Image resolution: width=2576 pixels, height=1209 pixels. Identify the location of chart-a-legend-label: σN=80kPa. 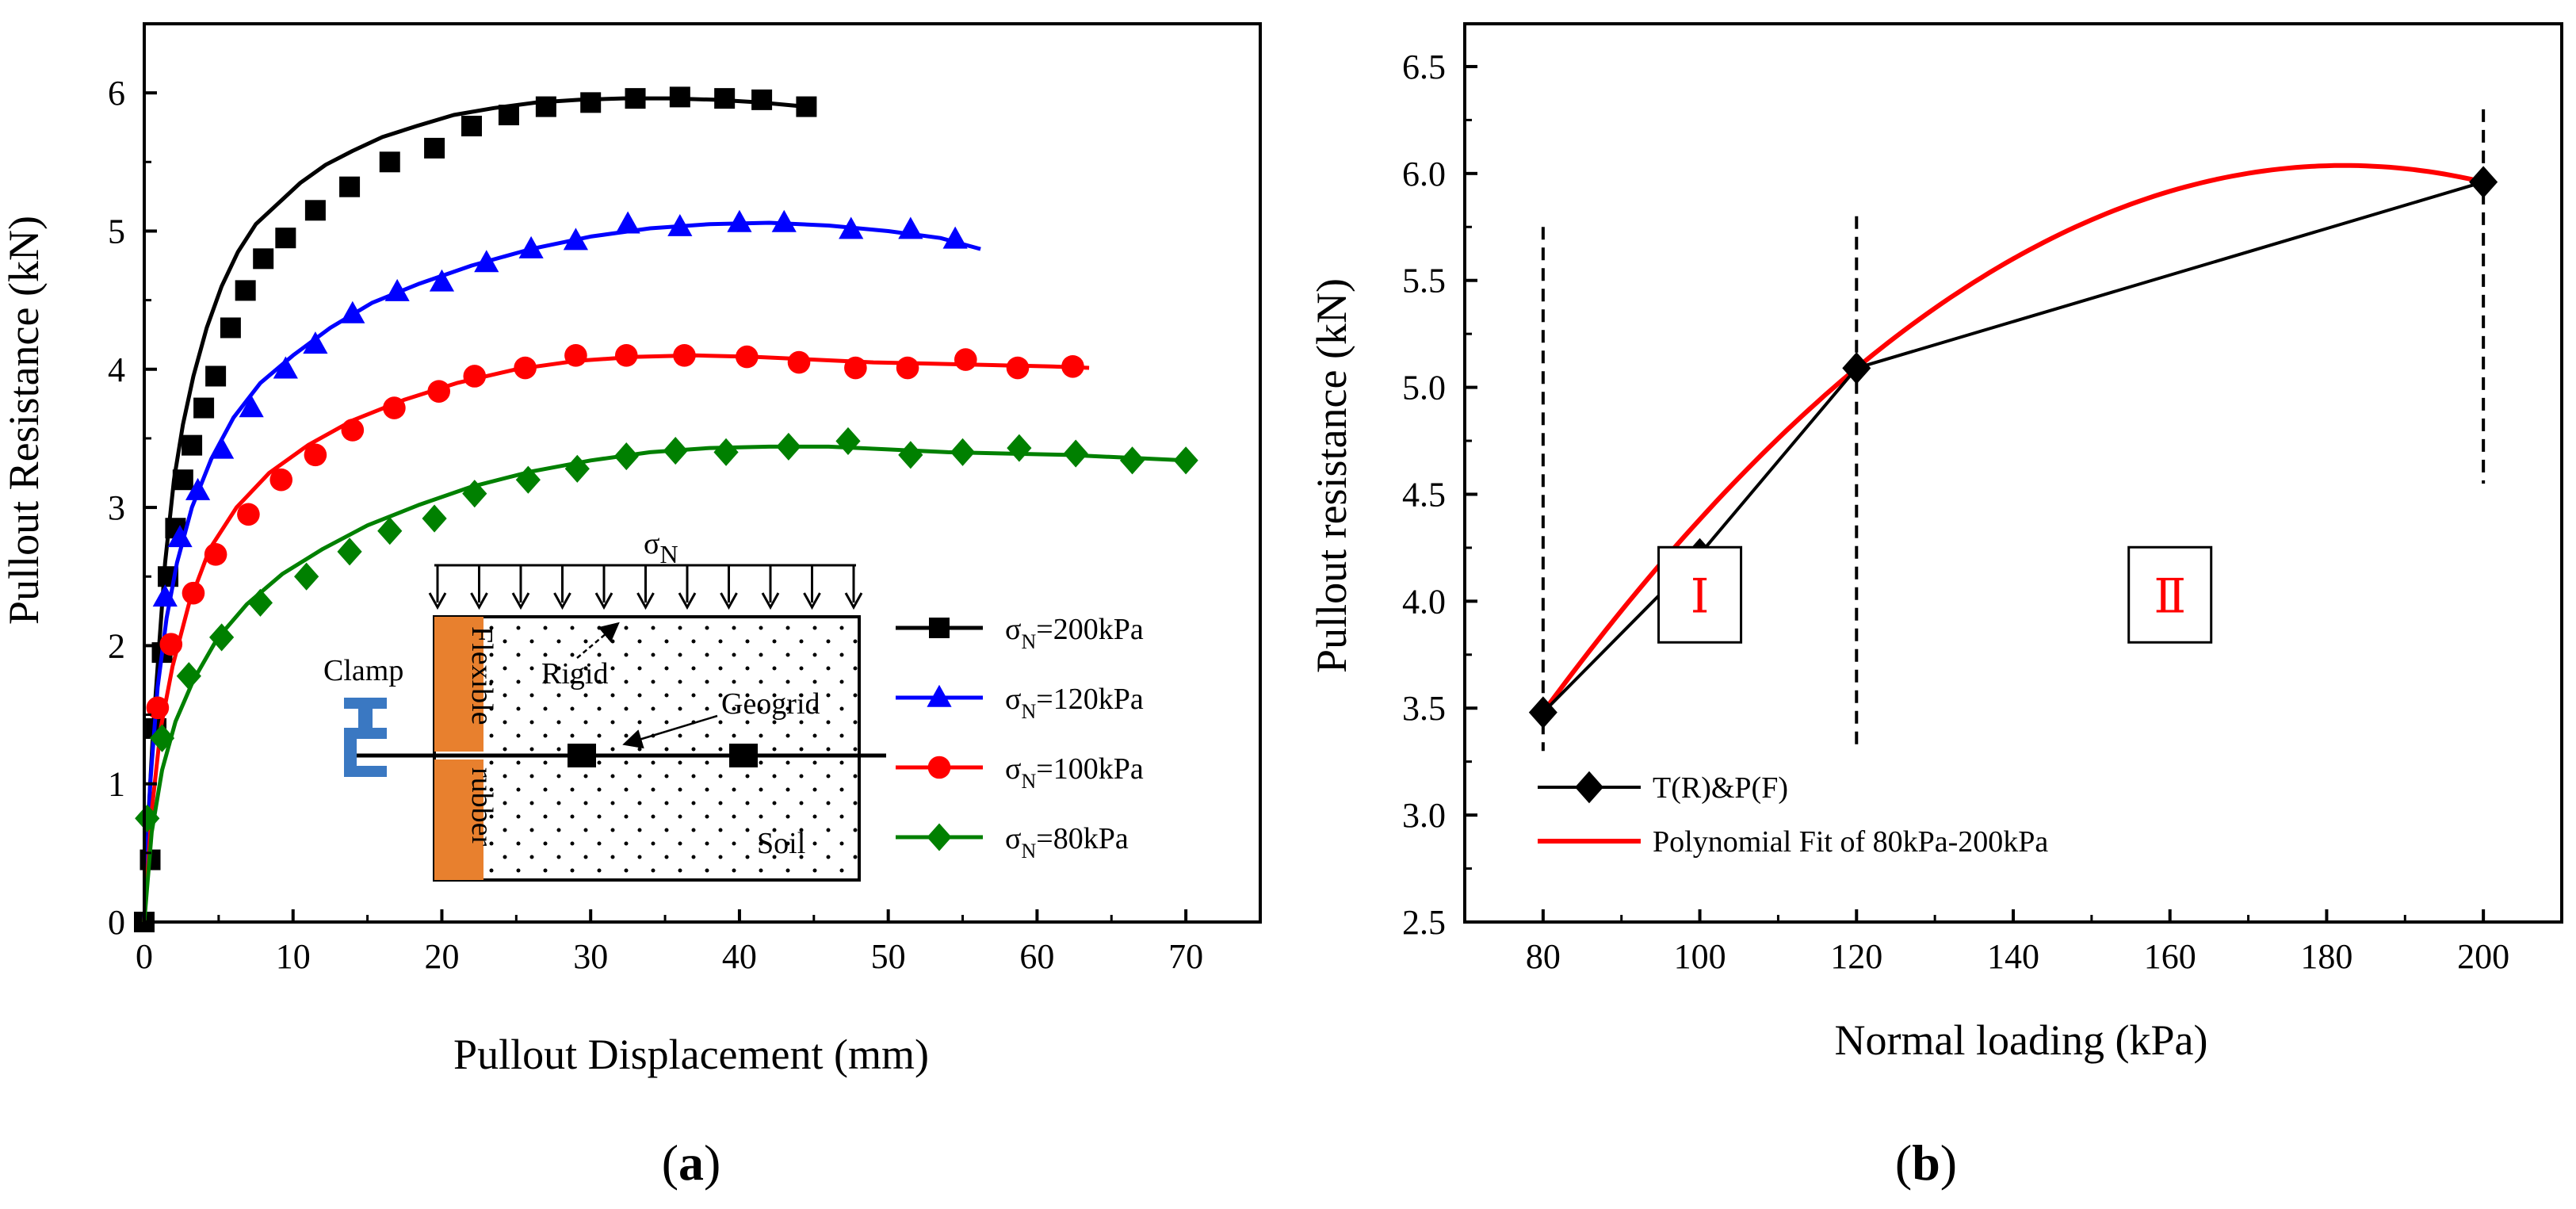
(1067, 843).